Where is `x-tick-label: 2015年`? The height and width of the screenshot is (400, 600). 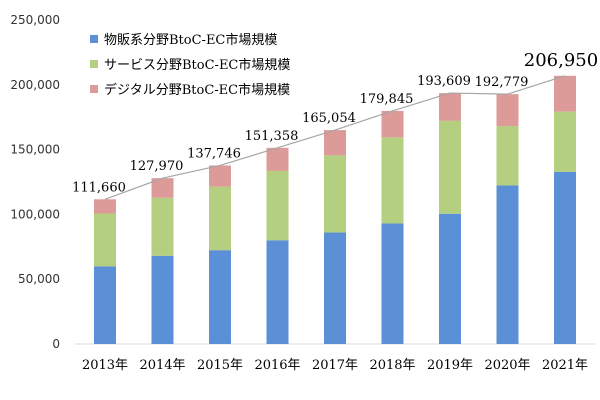 x-tick-label: 2015年 is located at coordinates (220, 365).